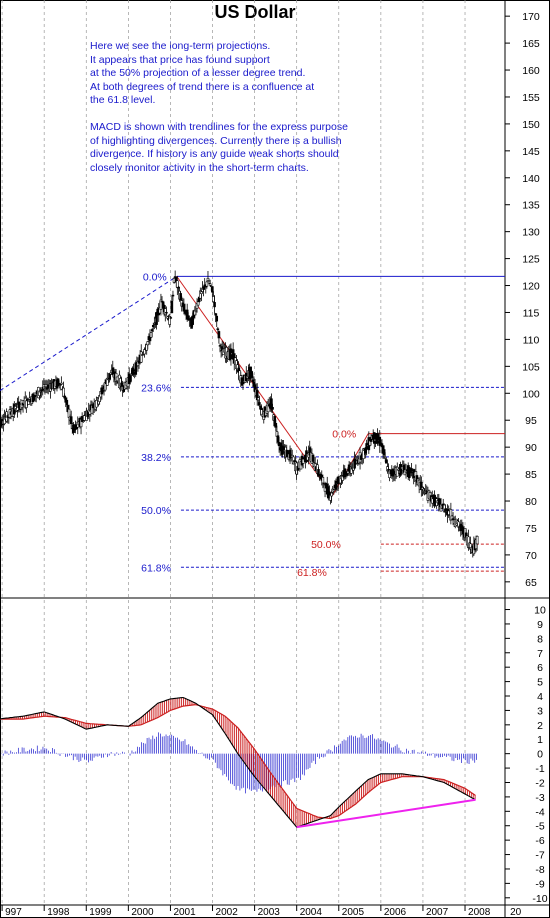 The image size is (550, 918). What do you see at coordinates (531, 421) in the screenshot?
I see `price-y-tick-label: 95` at bounding box center [531, 421].